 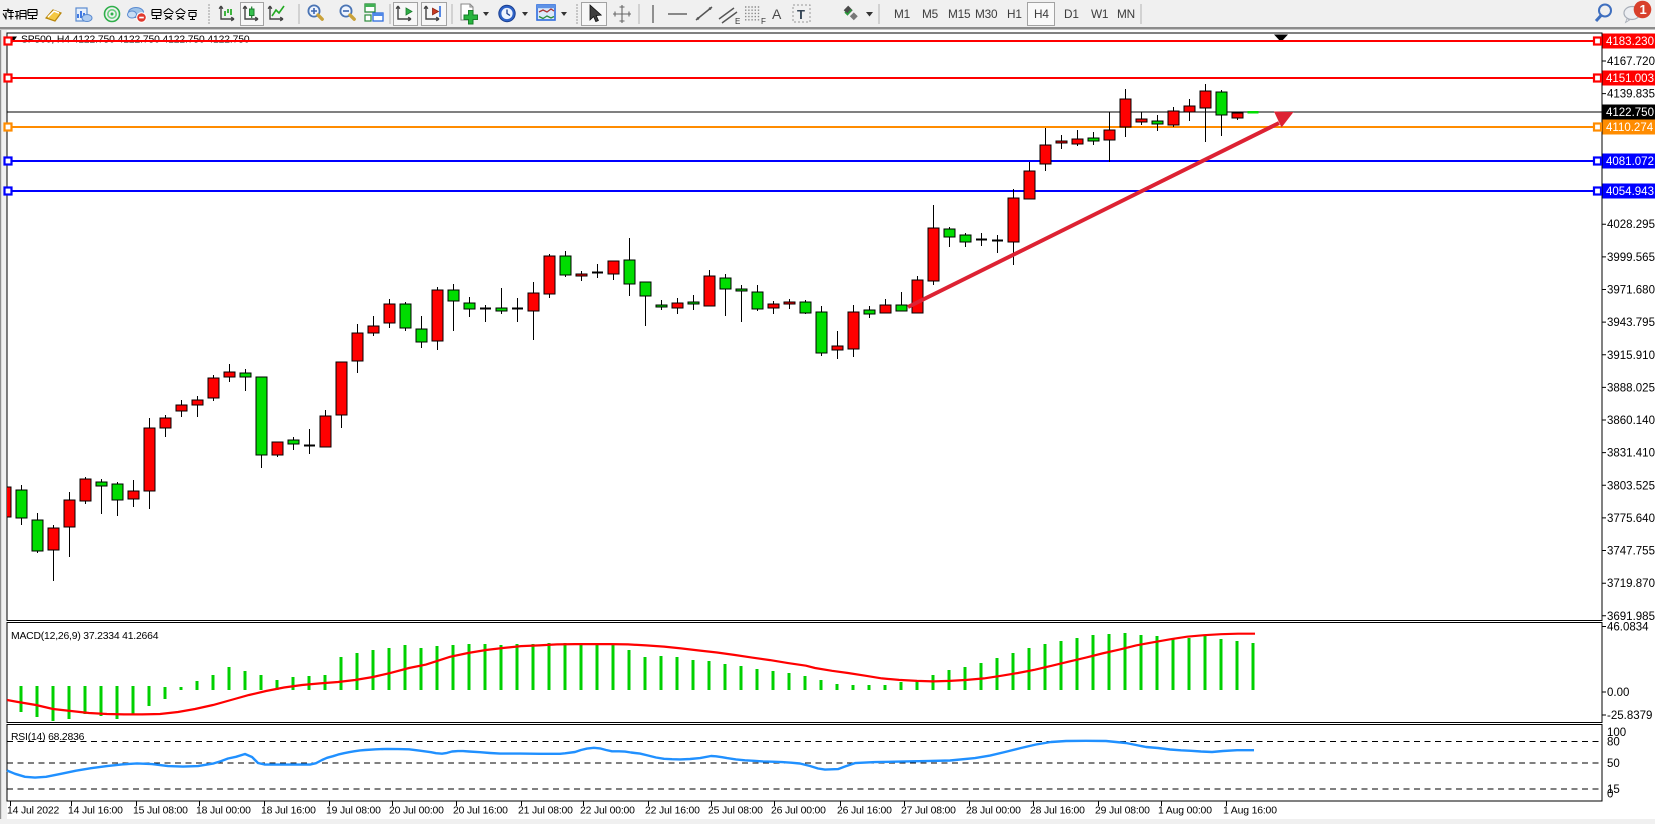 What do you see at coordinates (1631, 356) in the screenshot?
I see `svg-text: 3915.910` at bounding box center [1631, 356].